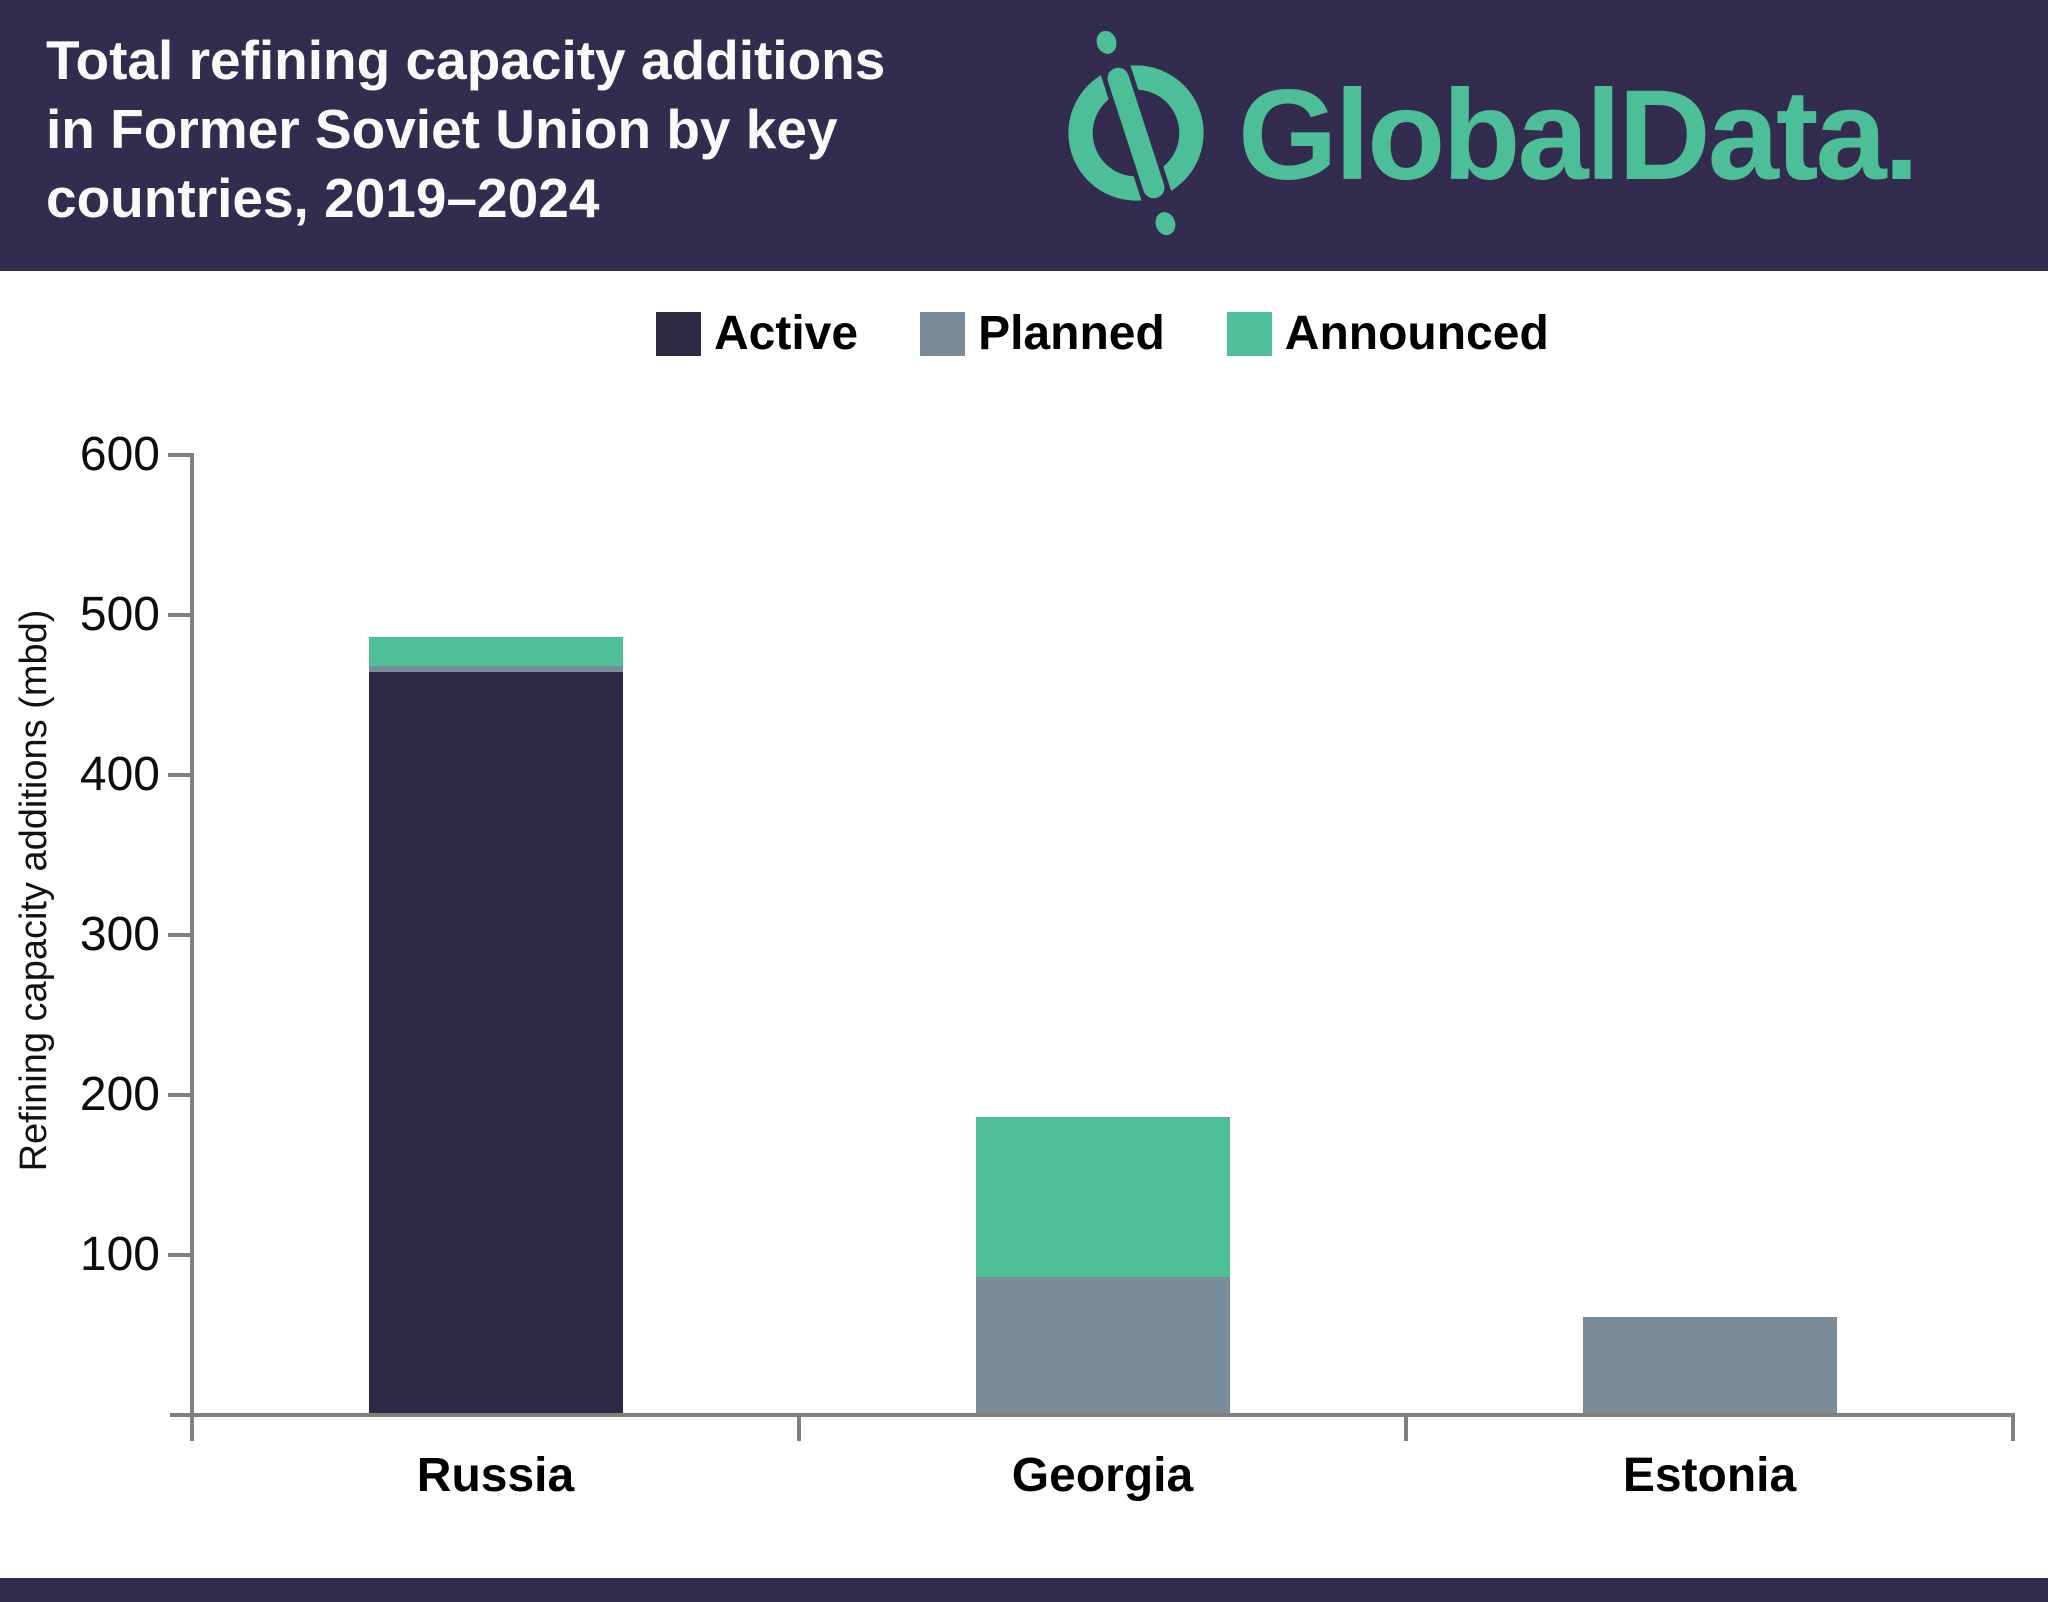  What do you see at coordinates (678, 334) in the screenshot?
I see `legend-swatch-active` at bounding box center [678, 334].